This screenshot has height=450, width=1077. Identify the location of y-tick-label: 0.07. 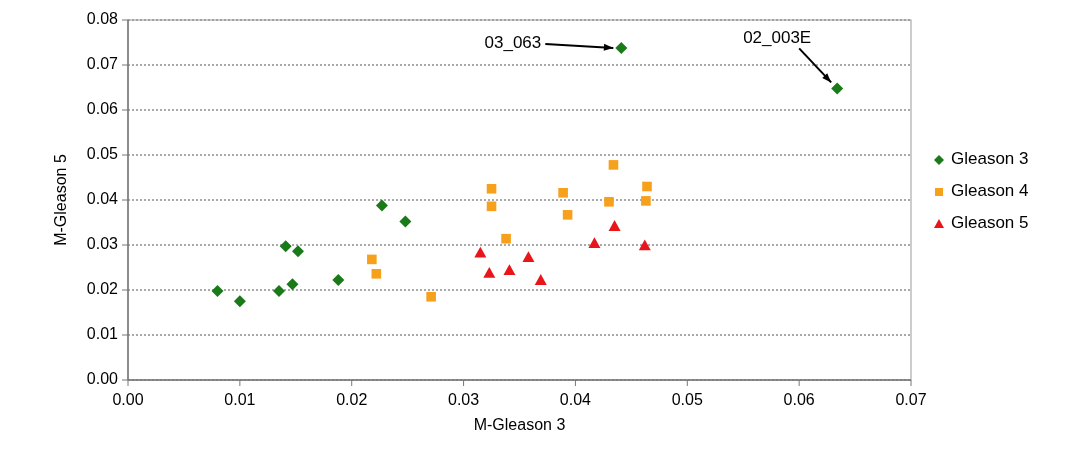
(102, 64).